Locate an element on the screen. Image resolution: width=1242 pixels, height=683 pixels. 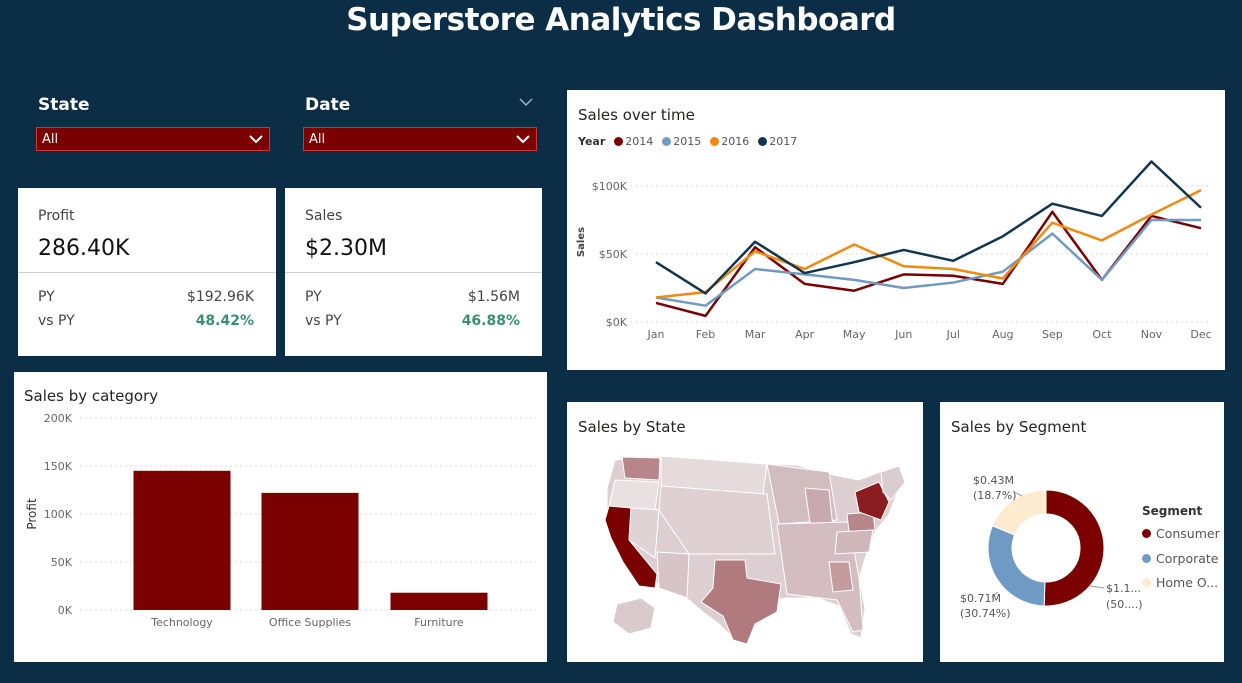
series-line-2015 is located at coordinates (928, 262).